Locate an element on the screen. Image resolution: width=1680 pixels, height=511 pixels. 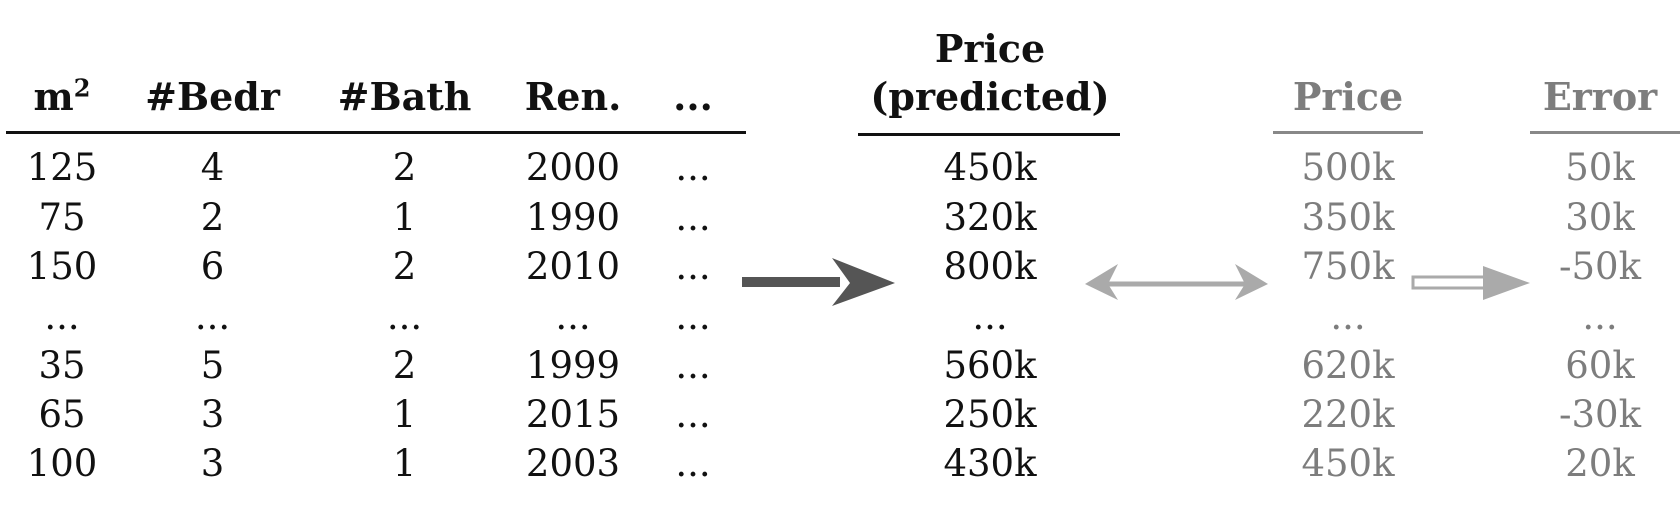
cell-renovated: 2003 is located at coordinates (573, 463).